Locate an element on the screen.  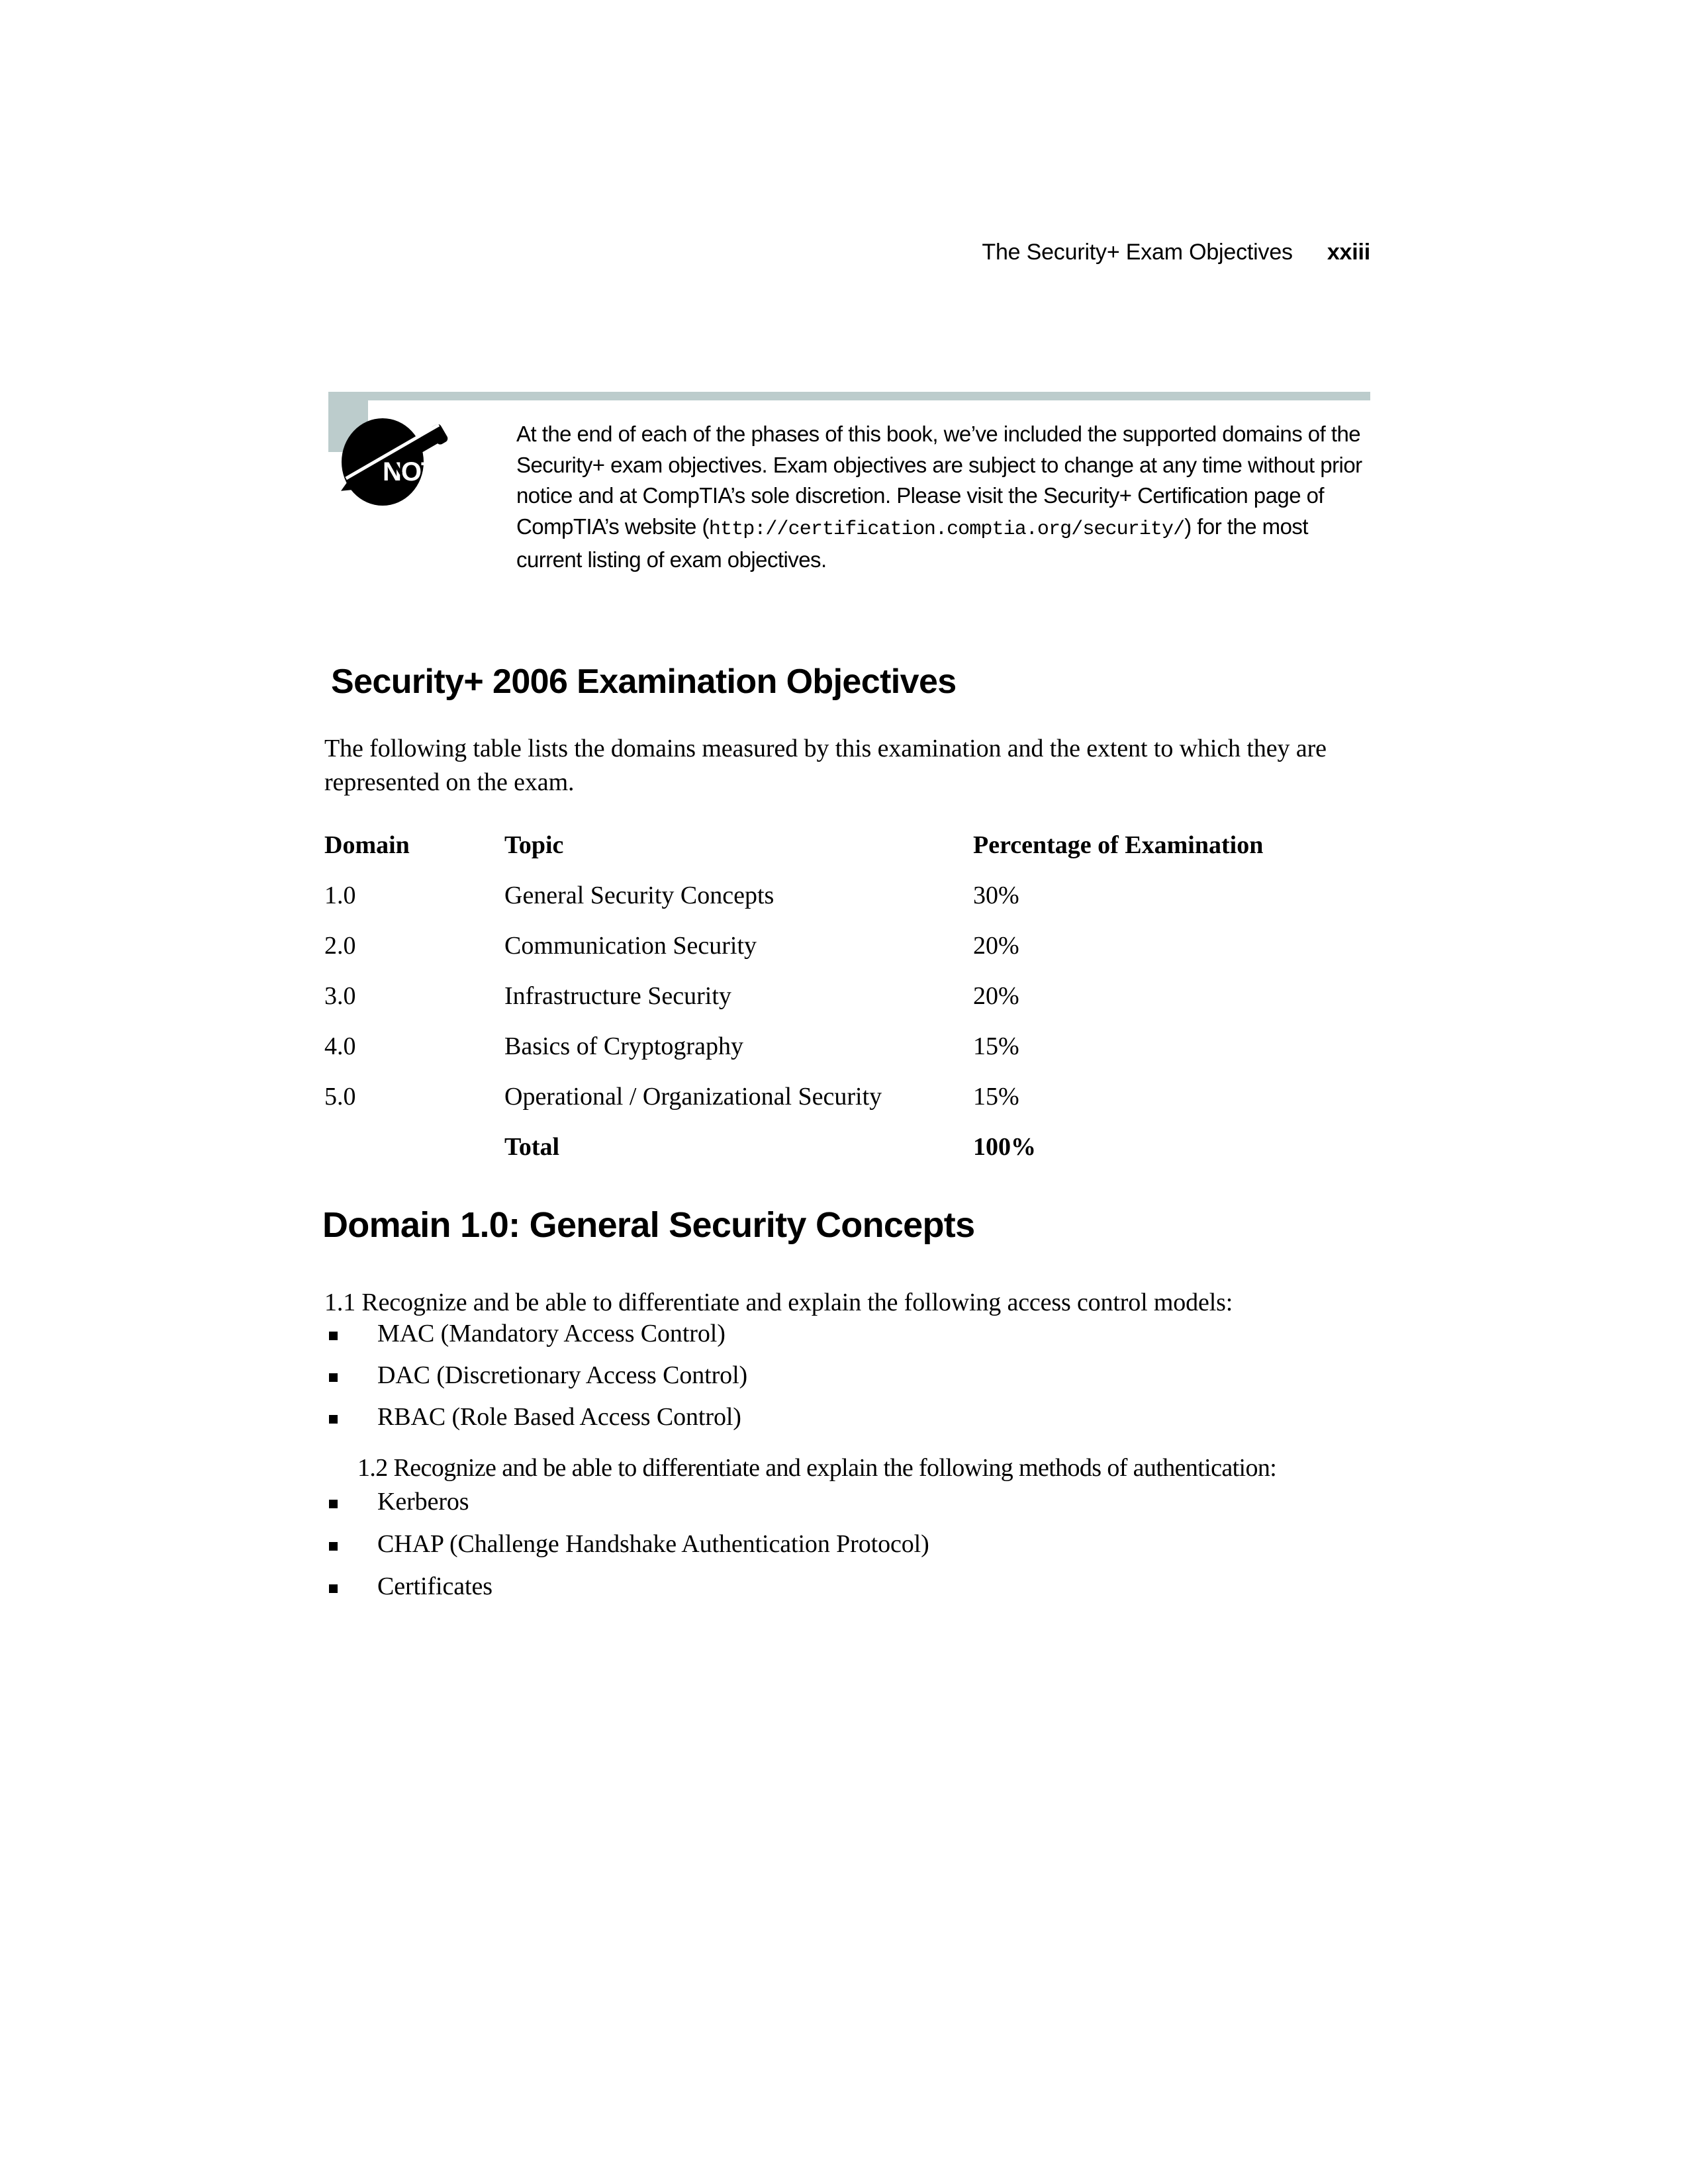
cell-topic: General Security Concepts is located at coordinates (639, 896).